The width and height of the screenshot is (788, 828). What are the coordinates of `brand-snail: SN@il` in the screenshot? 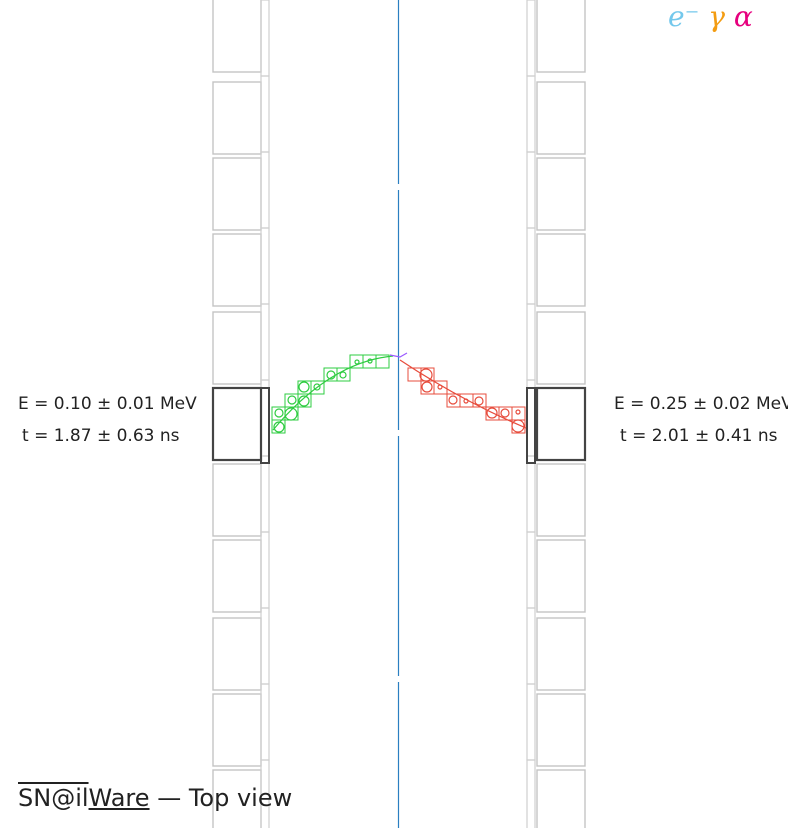 It's located at (53, 798).